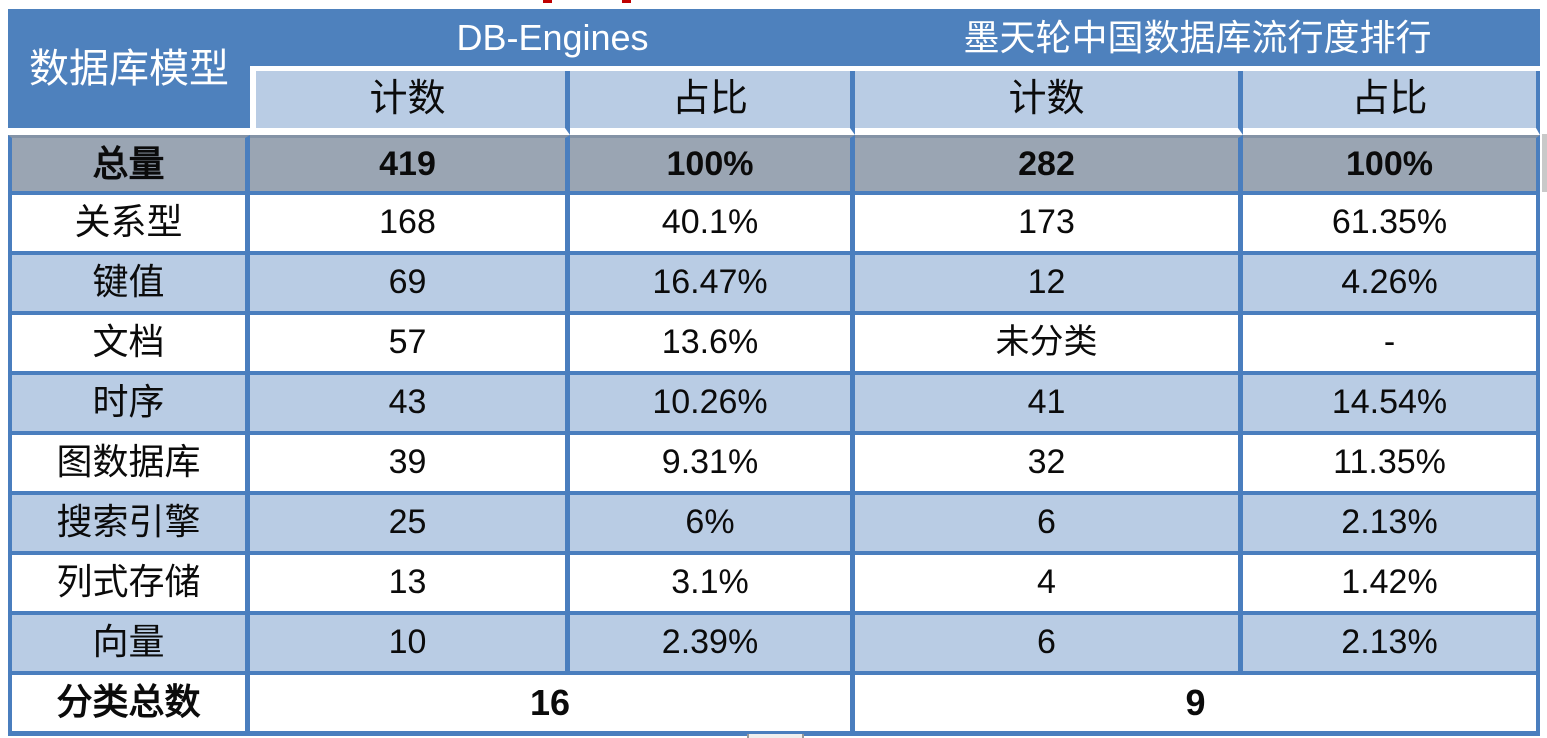  I want to click on cell-value: 1.42%, so click(1392, 585).